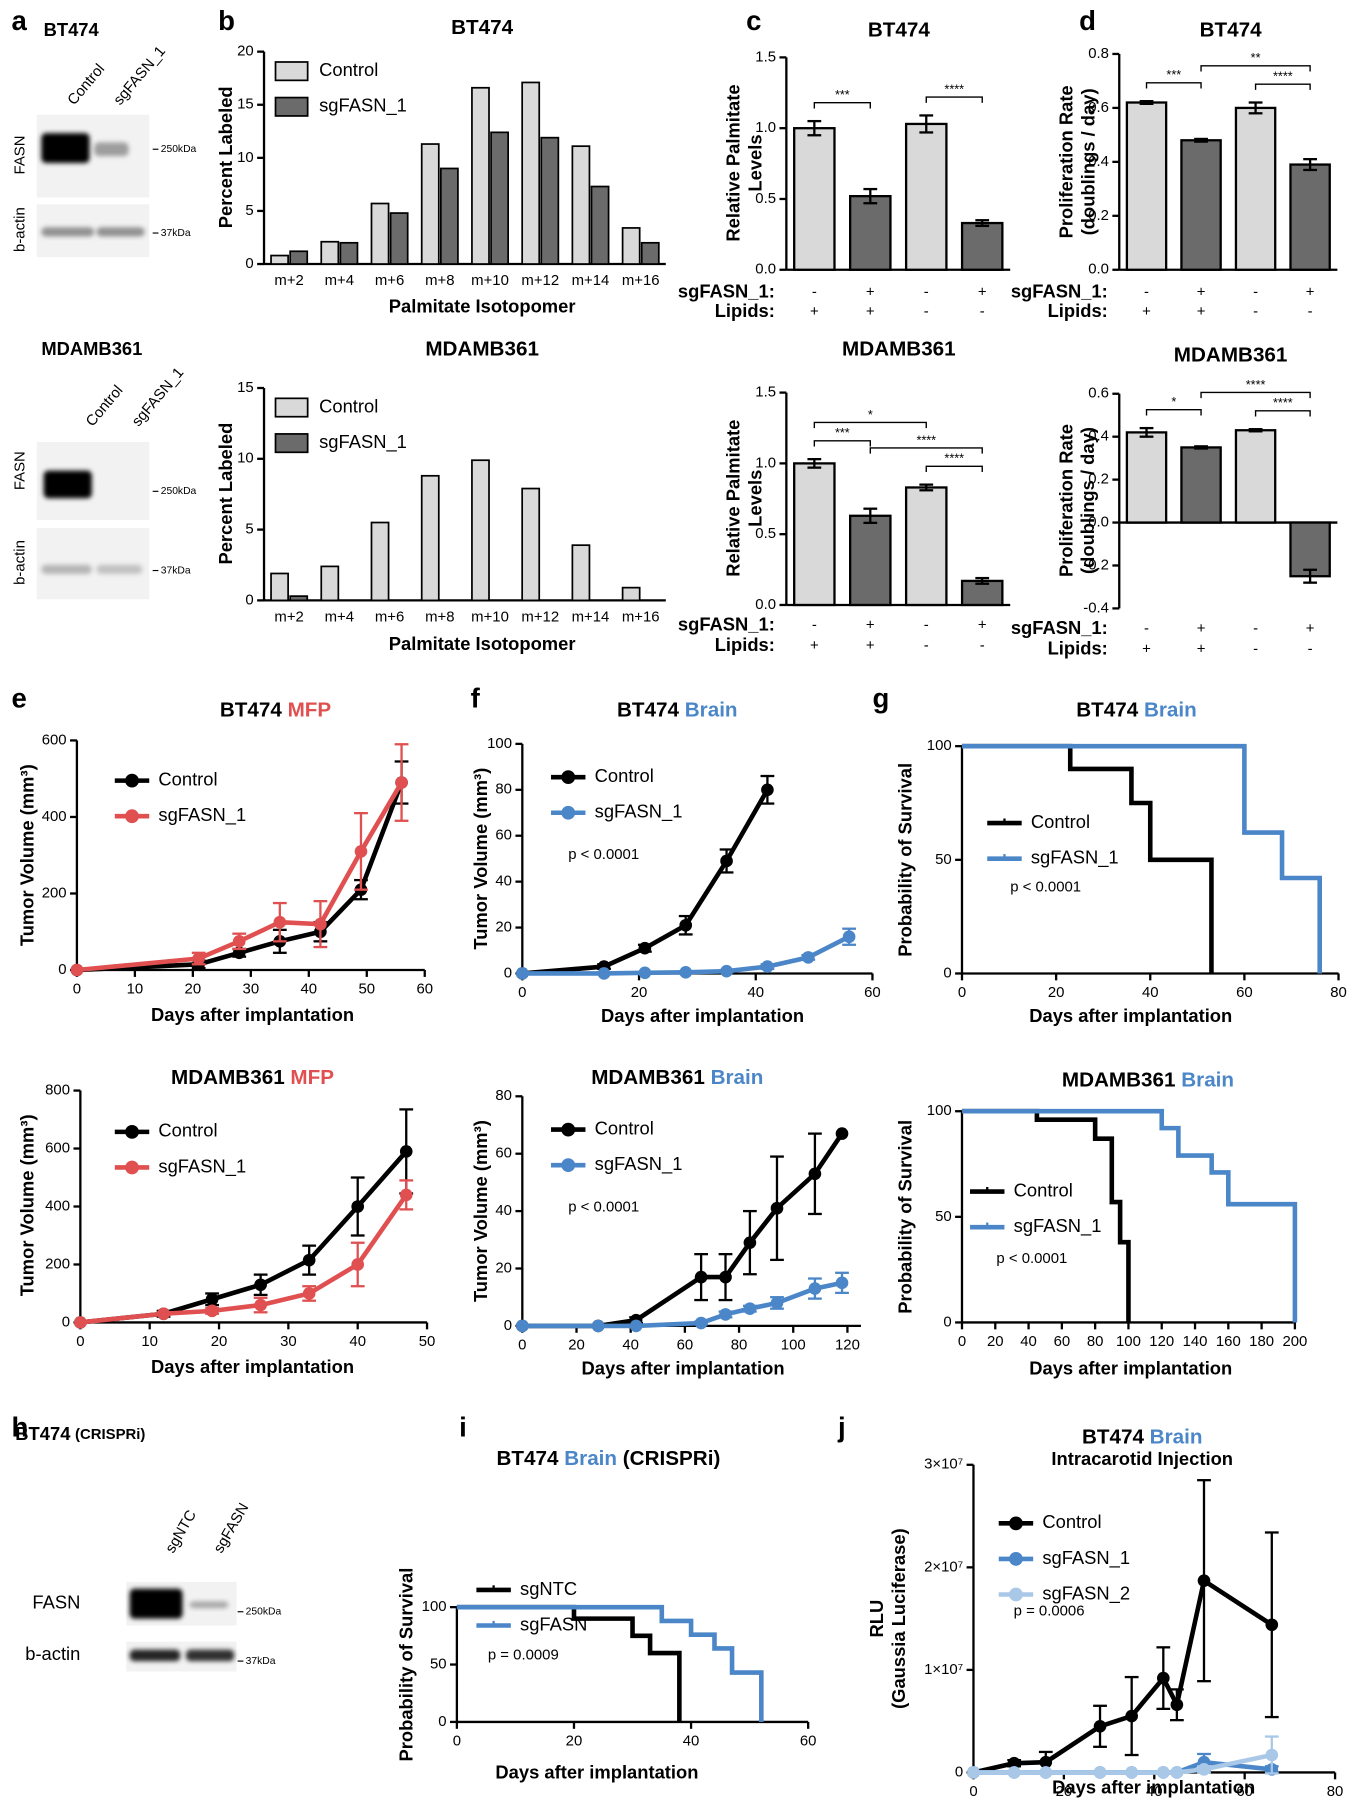 This screenshot has height=1800, width=1350. What do you see at coordinates (591, 617) in the screenshot?
I see `x-tick-label: m+14` at bounding box center [591, 617].